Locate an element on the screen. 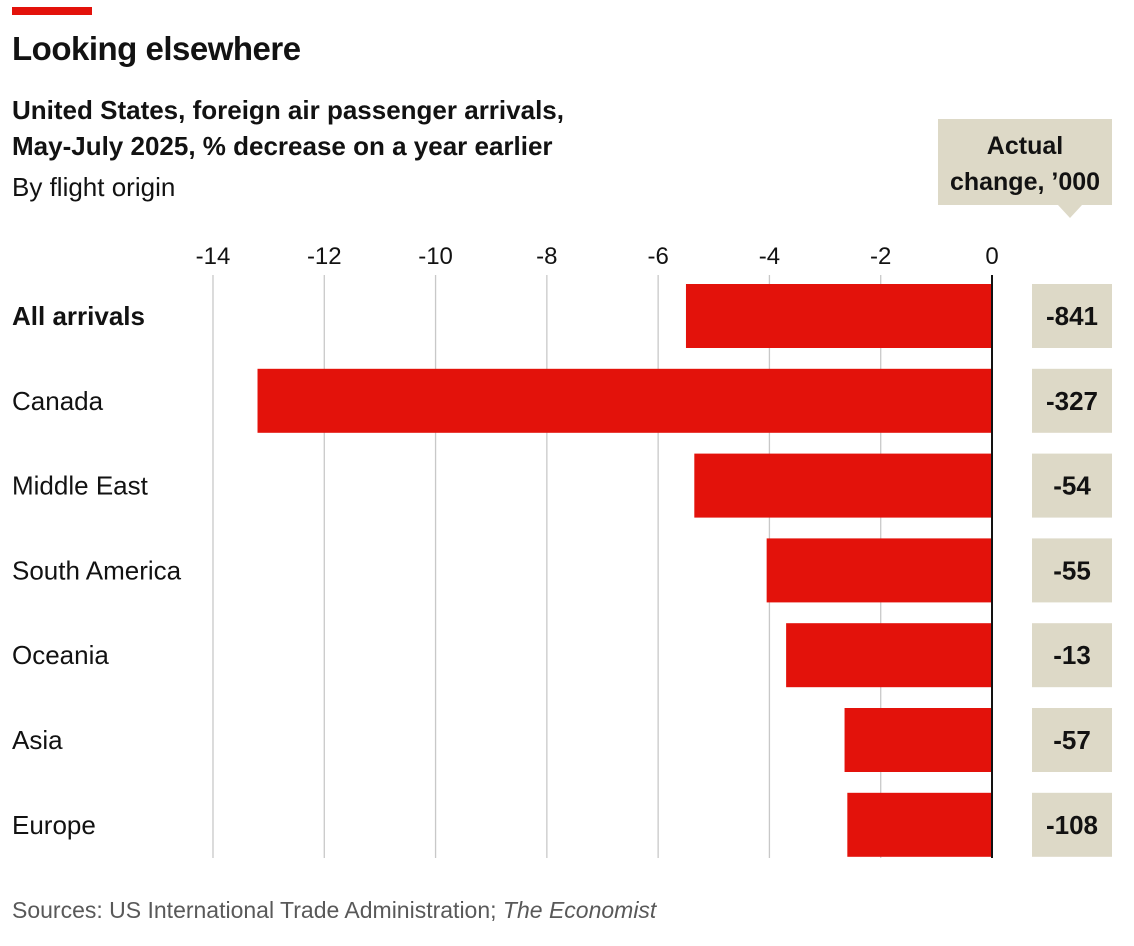 This screenshot has height=946, width=1134. change-value-label: -57 is located at coordinates (1072, 740).